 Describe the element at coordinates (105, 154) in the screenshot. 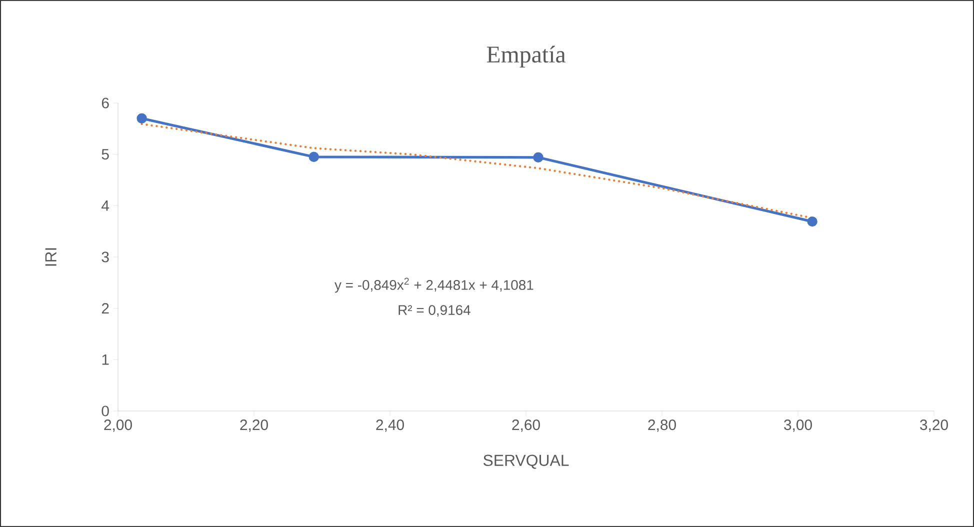

I see `y-tick-label: 5` at that location.